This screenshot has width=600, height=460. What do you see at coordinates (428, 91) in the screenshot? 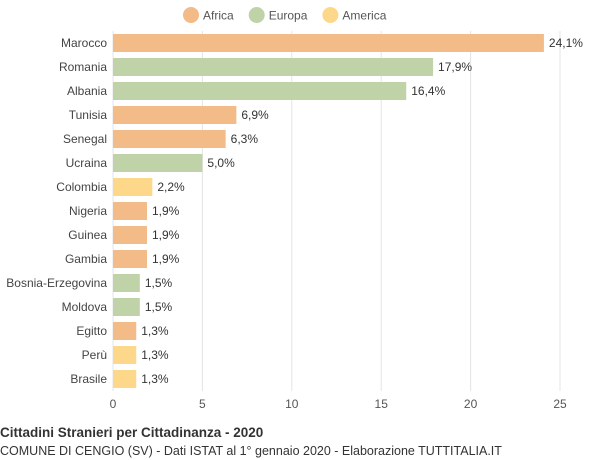
I see `value-label: 16,4%` at bounding box center [428, 91].